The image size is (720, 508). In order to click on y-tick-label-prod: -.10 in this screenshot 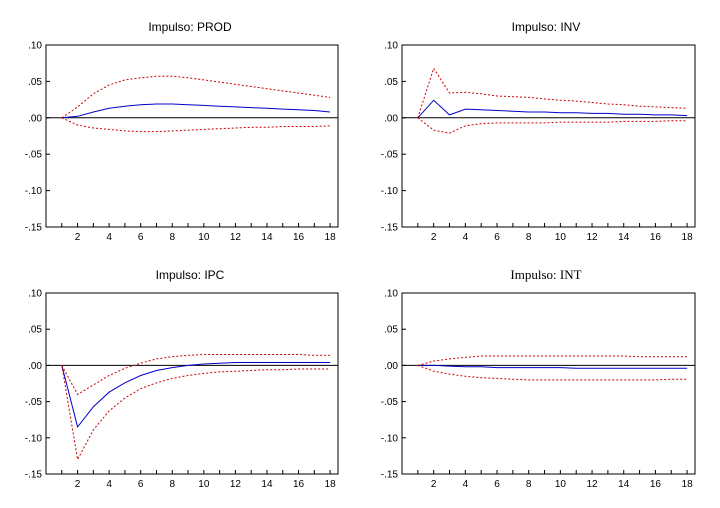, I will do `click(34, 191)`.